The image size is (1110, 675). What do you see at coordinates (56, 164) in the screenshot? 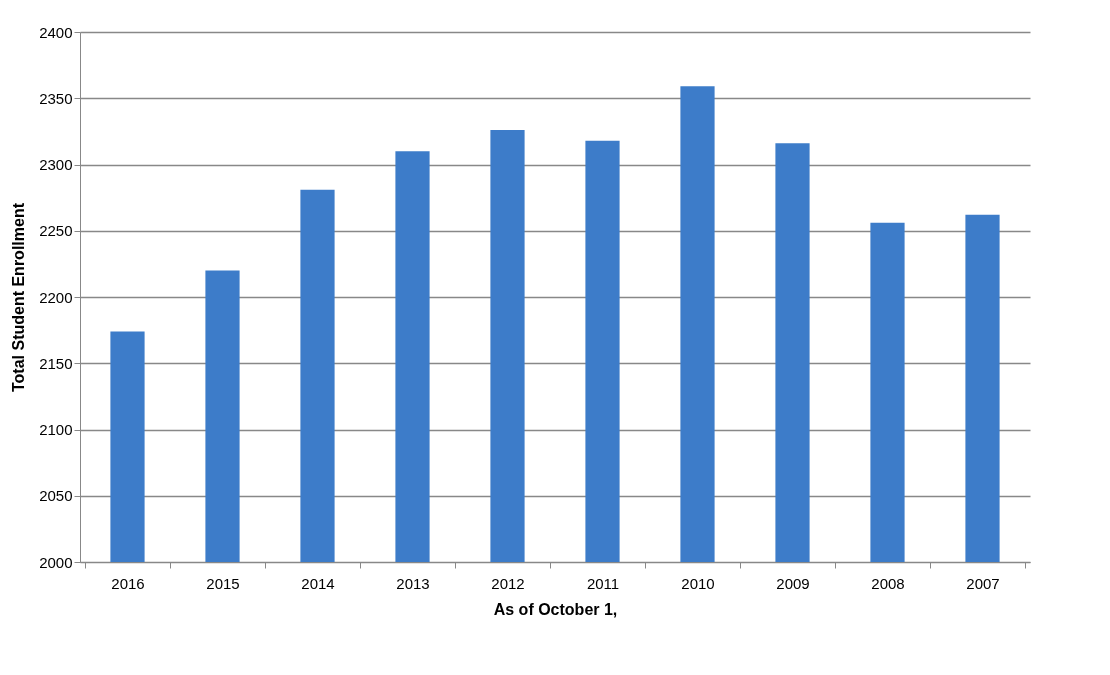
I see `y-tick-label: 2300` at bounding box center [56, 164].